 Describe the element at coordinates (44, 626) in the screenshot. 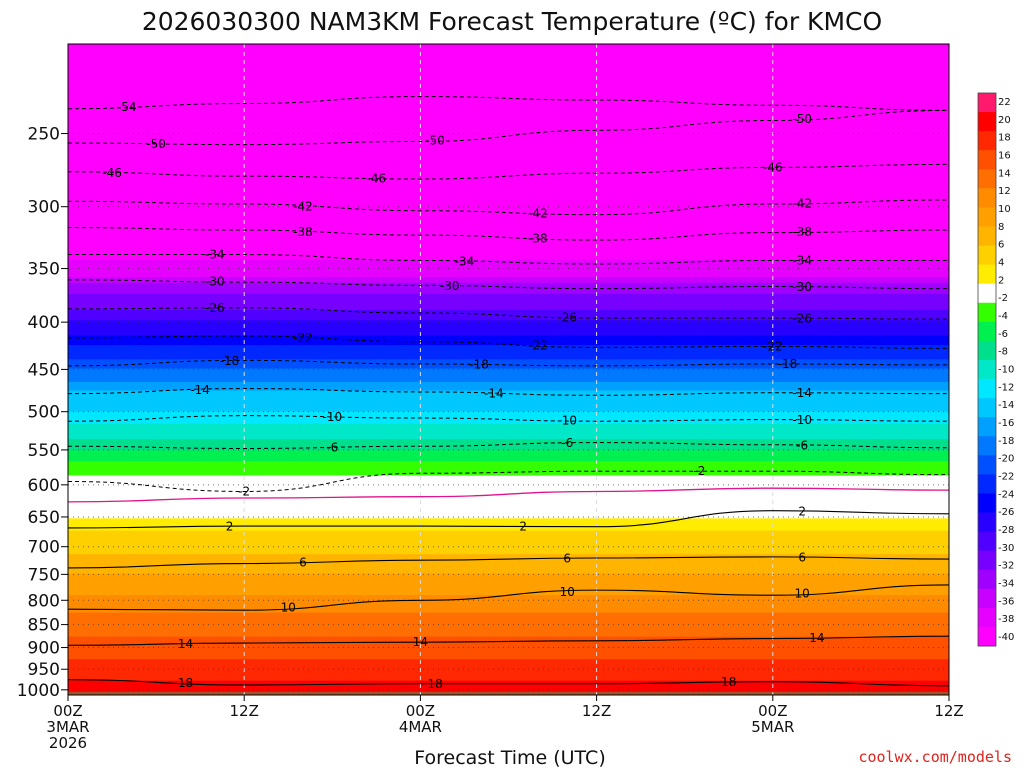

I see `y-tick-label: 850` at that location.